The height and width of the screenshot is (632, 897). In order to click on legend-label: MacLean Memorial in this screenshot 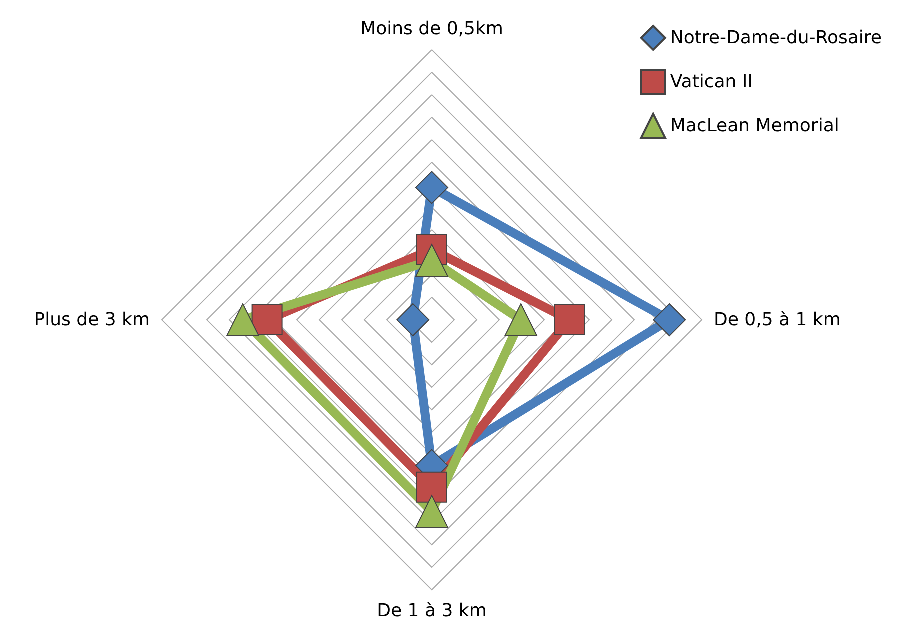, I will do `click(755, 126)`.